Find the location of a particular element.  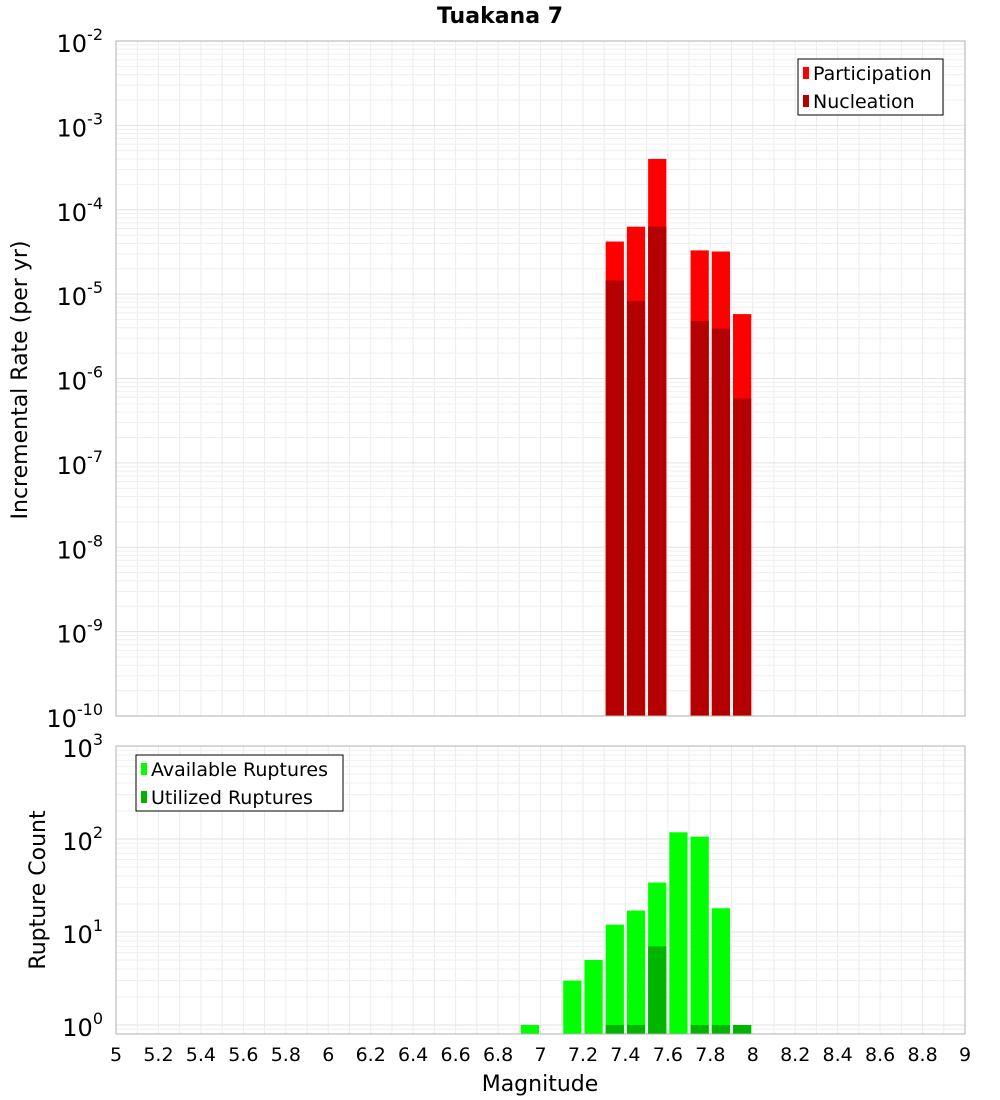

legend: Participation Nucleation is located at coordinates (870, 87).